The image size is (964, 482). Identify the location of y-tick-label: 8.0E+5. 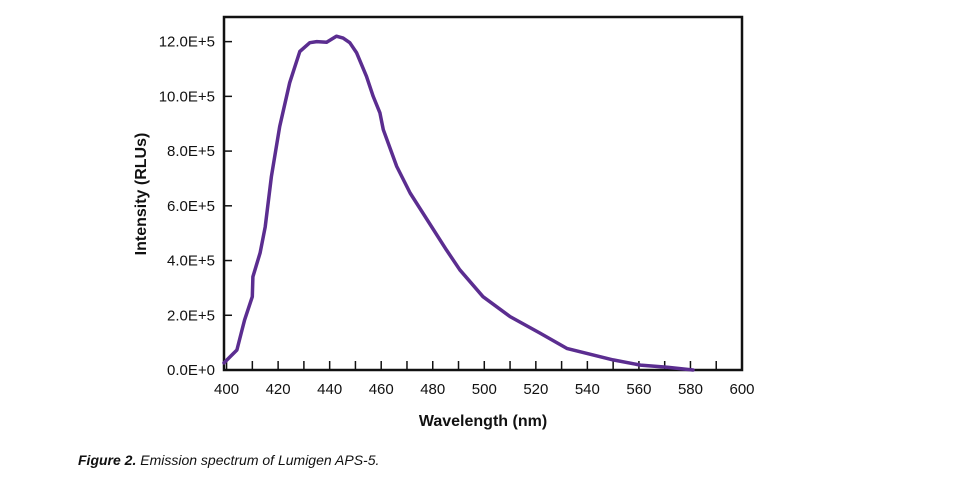
(191, 151).